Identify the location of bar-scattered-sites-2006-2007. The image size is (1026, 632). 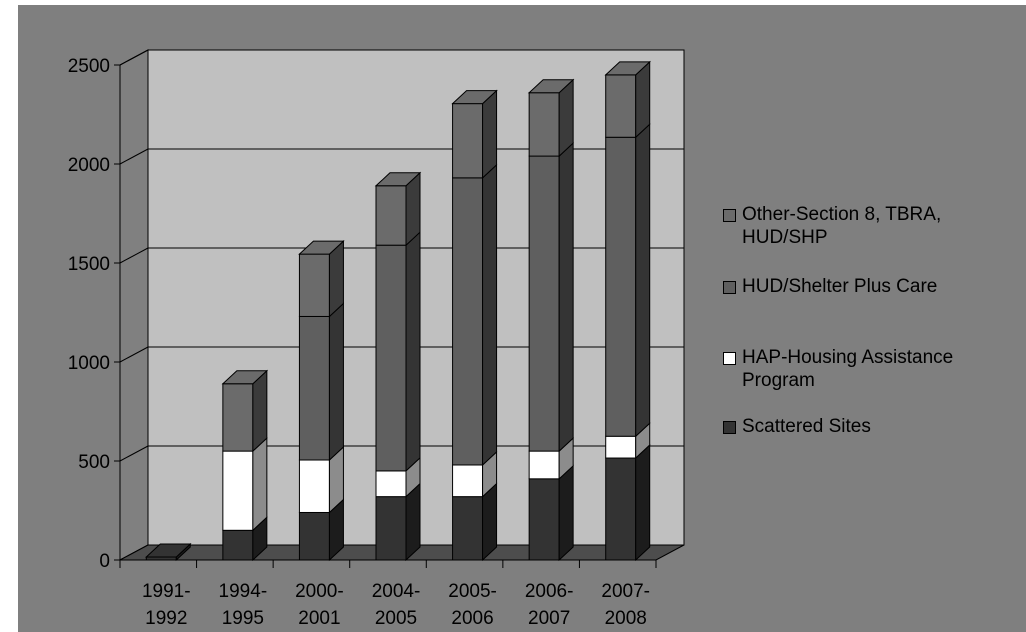
(544, 519).